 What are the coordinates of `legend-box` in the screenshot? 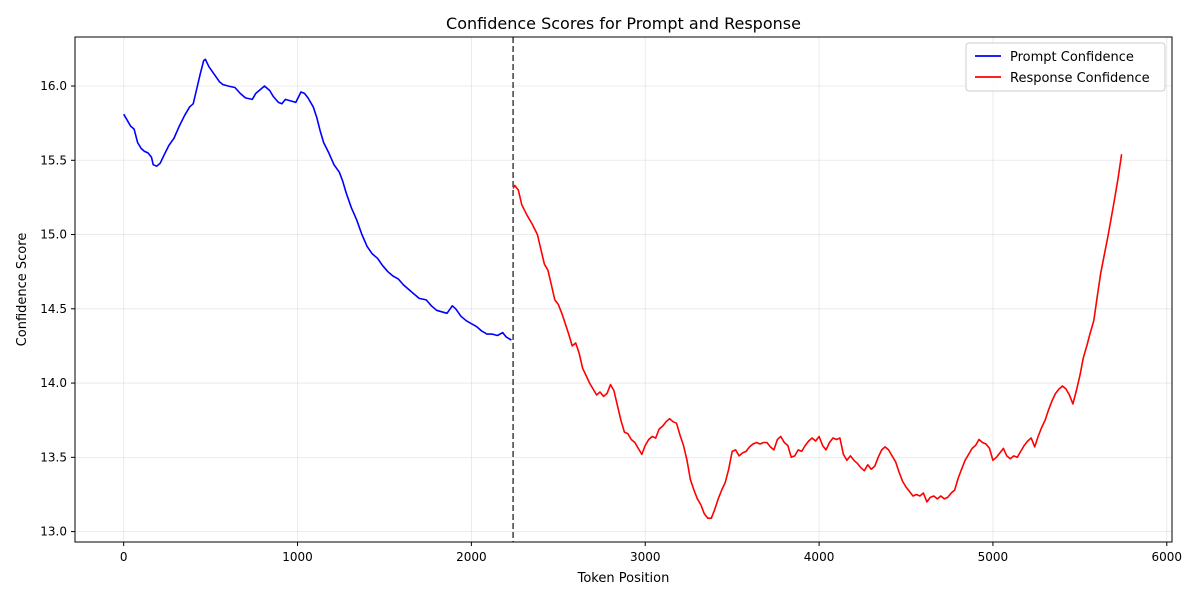 It's located at (1065, 67).